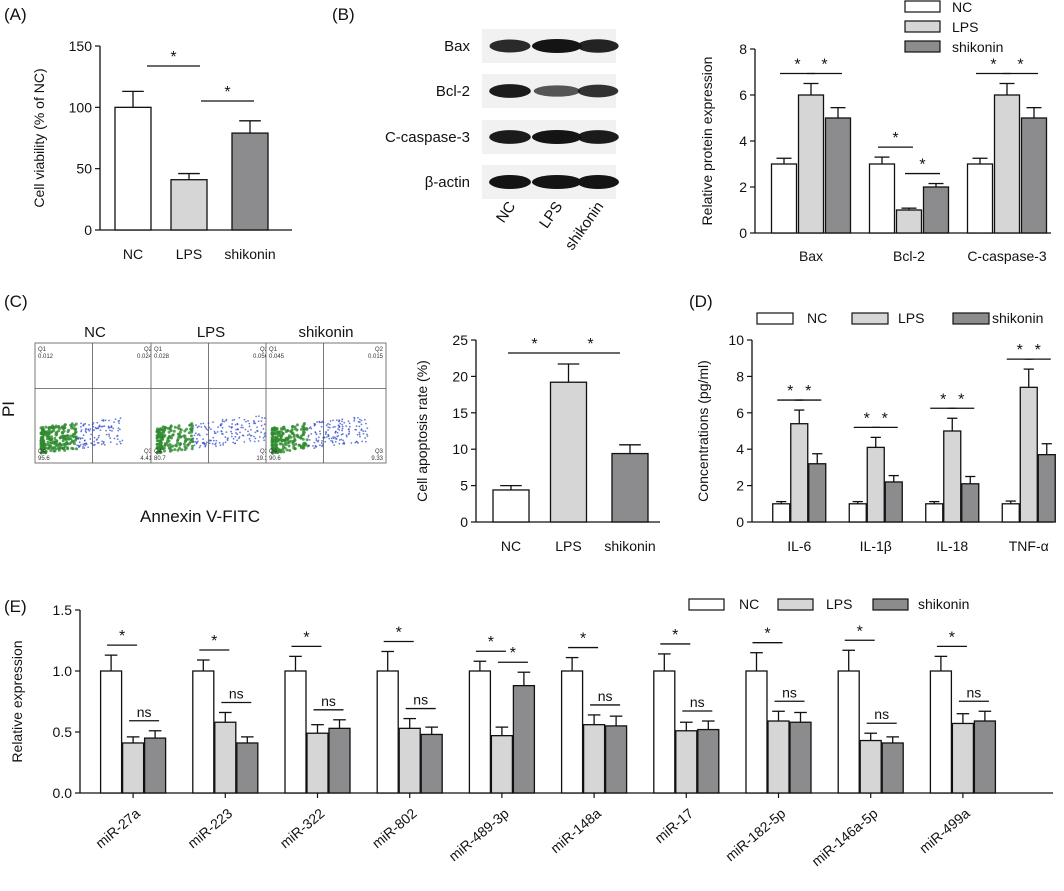 The height and width of the screenshot is (891, 1064). I want to click on x-tick-label: miR-499a, so click(944, 830).